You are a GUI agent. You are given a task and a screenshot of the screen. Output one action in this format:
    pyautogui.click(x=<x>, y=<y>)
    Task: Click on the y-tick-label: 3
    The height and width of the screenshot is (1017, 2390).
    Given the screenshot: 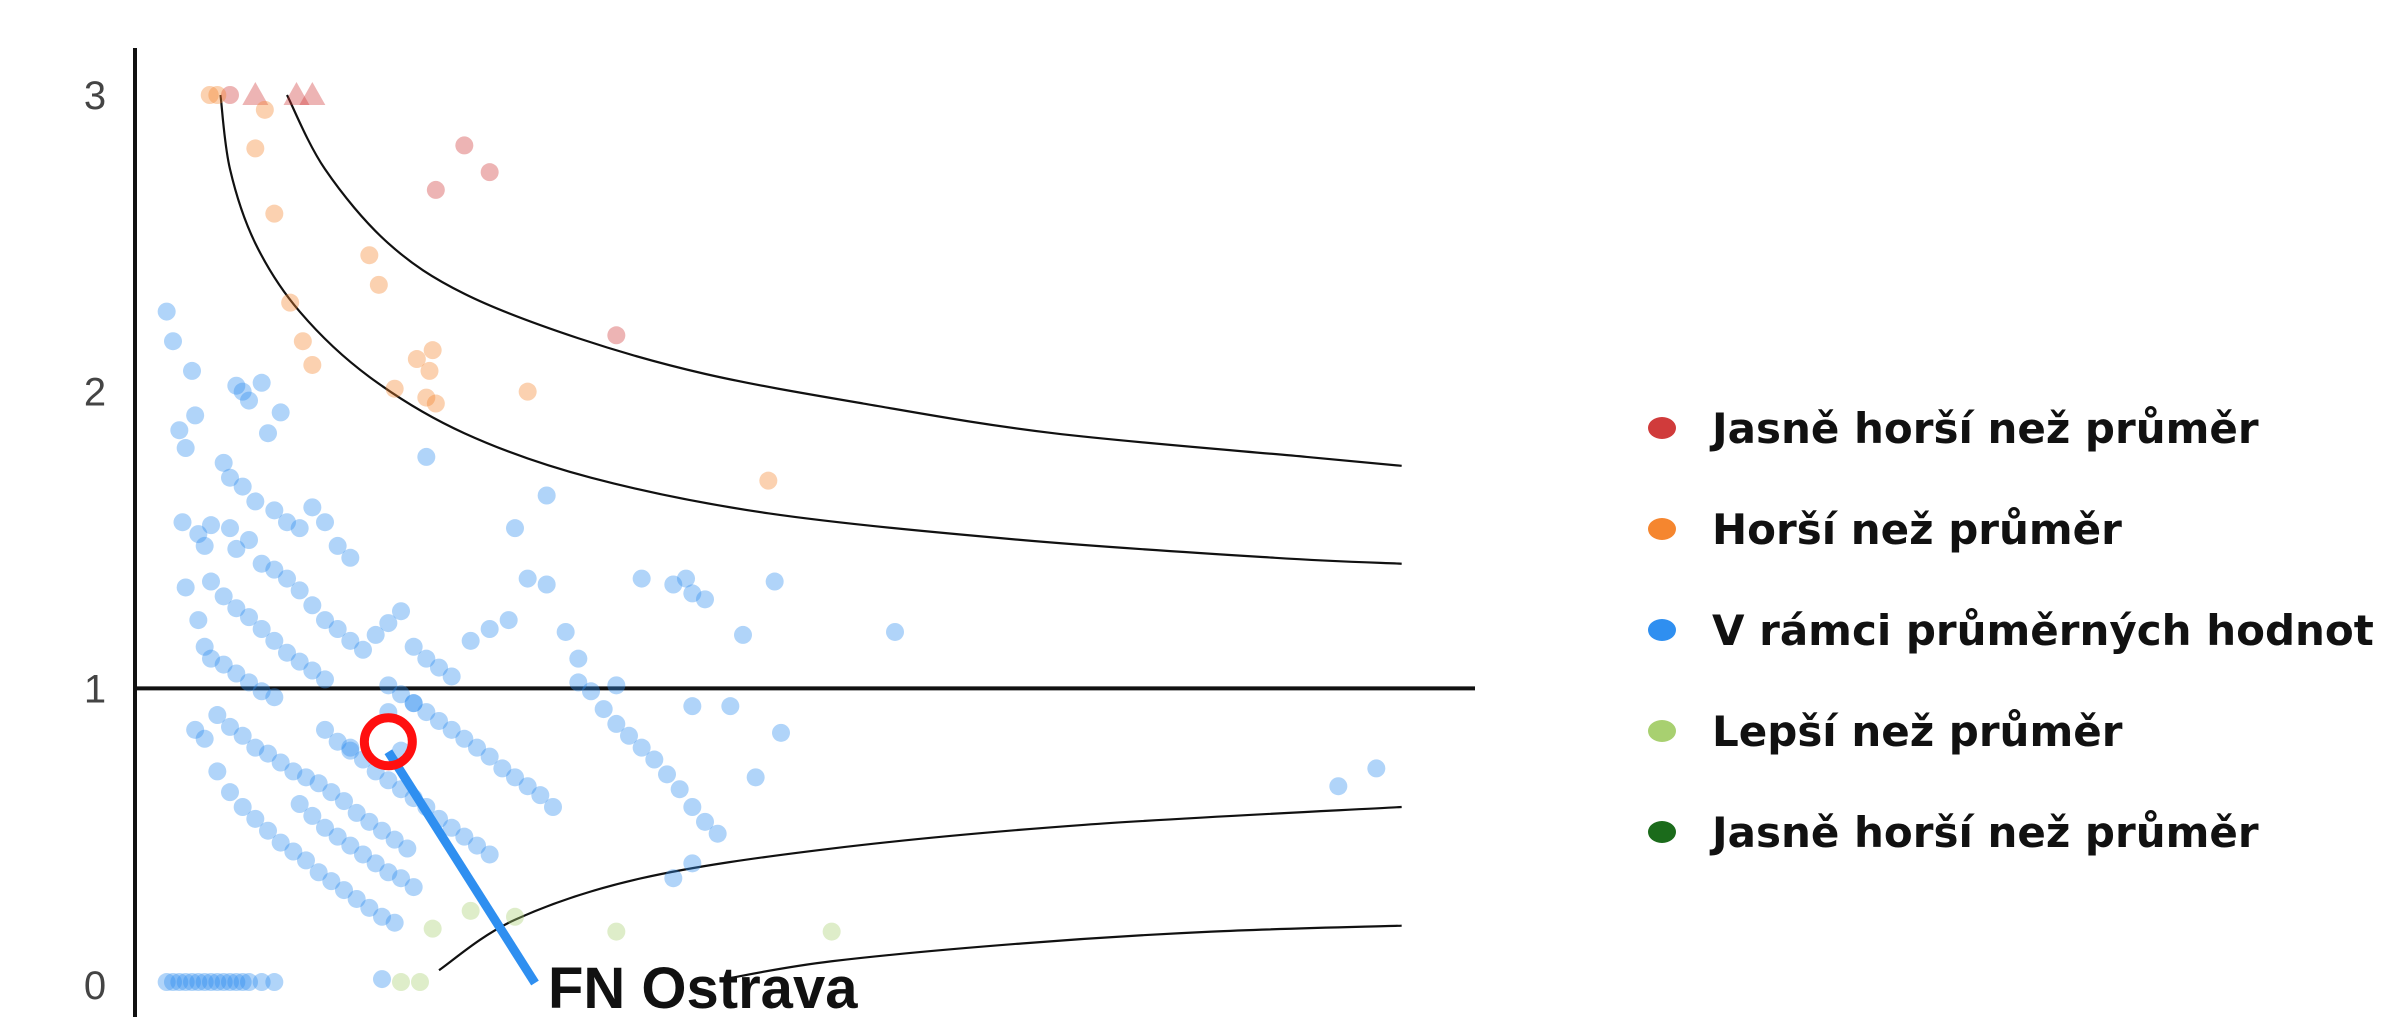 What is the action you would take?
    pyautogui.click(x=95, y=96)
    